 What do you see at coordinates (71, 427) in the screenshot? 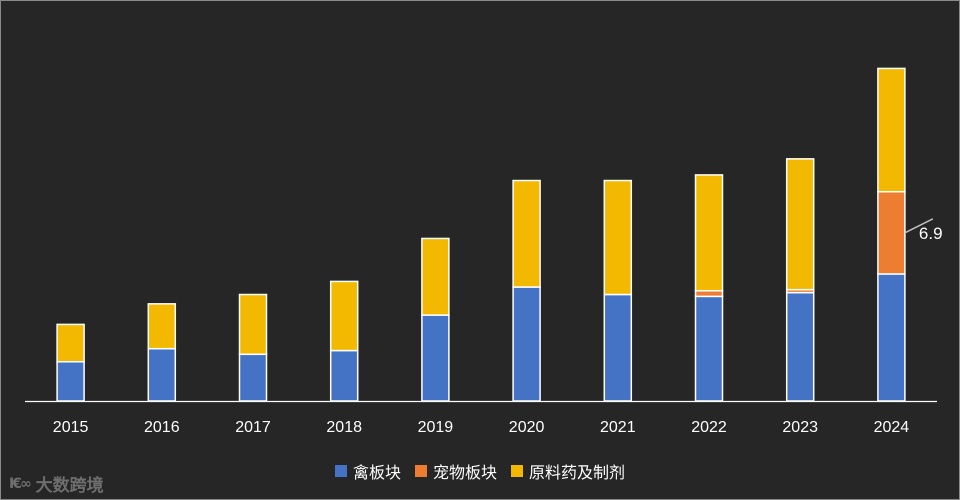
I see `x-tick-label-2015: 2015` at bounding box center [71, 427].